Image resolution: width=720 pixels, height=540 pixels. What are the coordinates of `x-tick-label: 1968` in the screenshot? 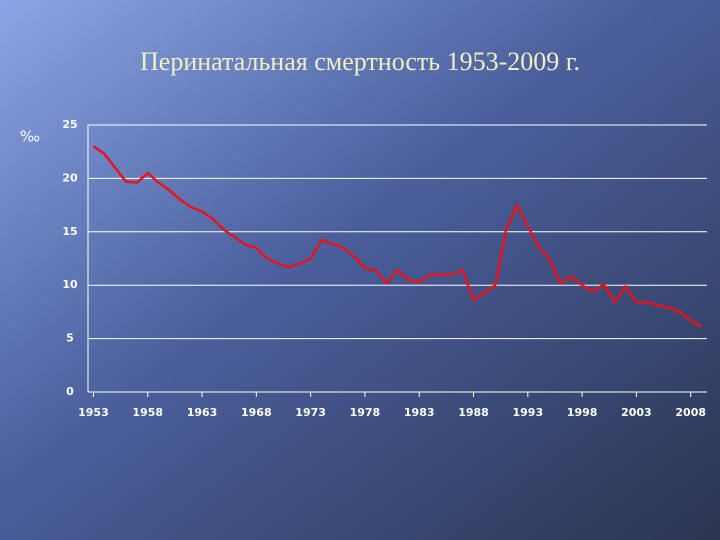 It's located at (256, 412).